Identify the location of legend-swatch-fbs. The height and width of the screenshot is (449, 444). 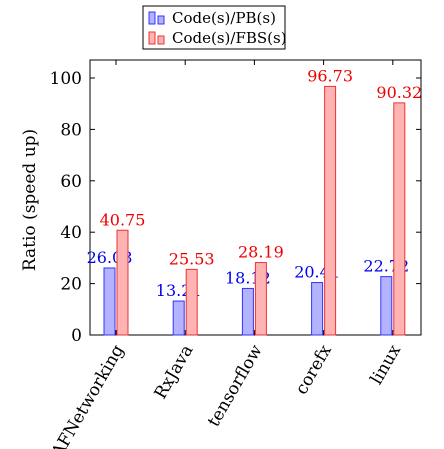
(156, 38).